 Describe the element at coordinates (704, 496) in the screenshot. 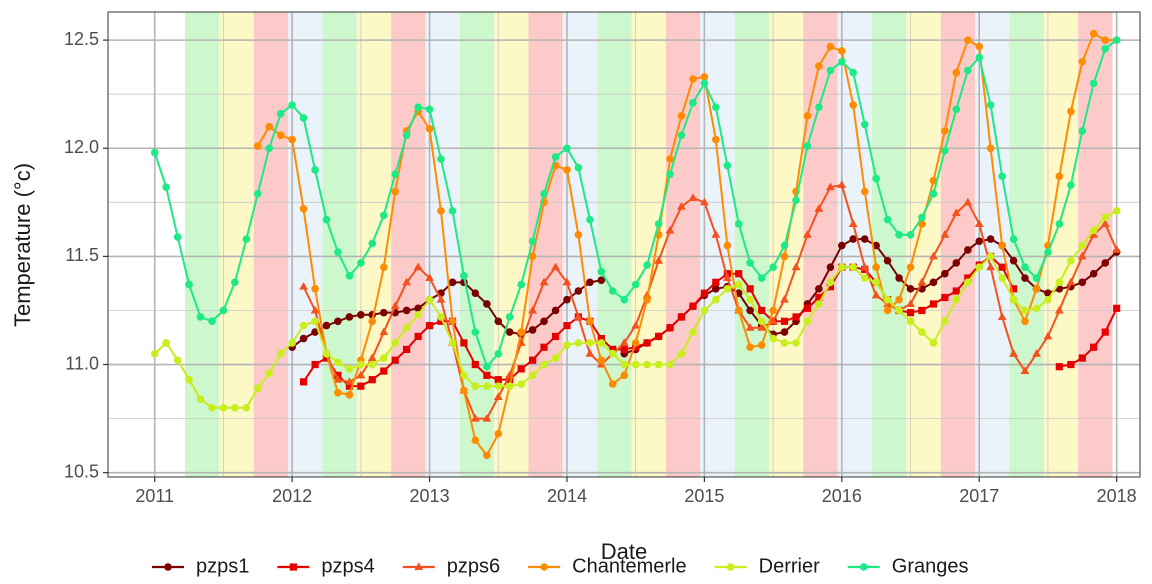

I see `x-tick-label: 2015` at that location.